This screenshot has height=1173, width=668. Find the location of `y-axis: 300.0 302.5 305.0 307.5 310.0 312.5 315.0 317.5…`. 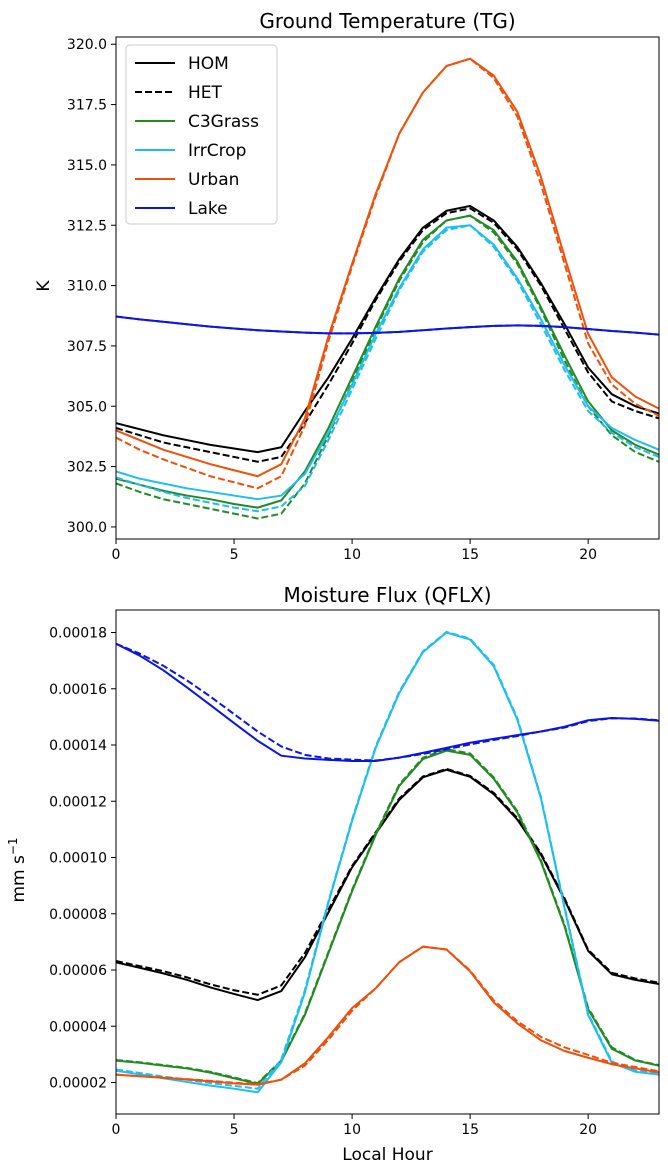

y-axis: 300.0 302.5 305.0 307.5 310.0 312.5 315.0 317.5… is located at coordinates (91, 286).